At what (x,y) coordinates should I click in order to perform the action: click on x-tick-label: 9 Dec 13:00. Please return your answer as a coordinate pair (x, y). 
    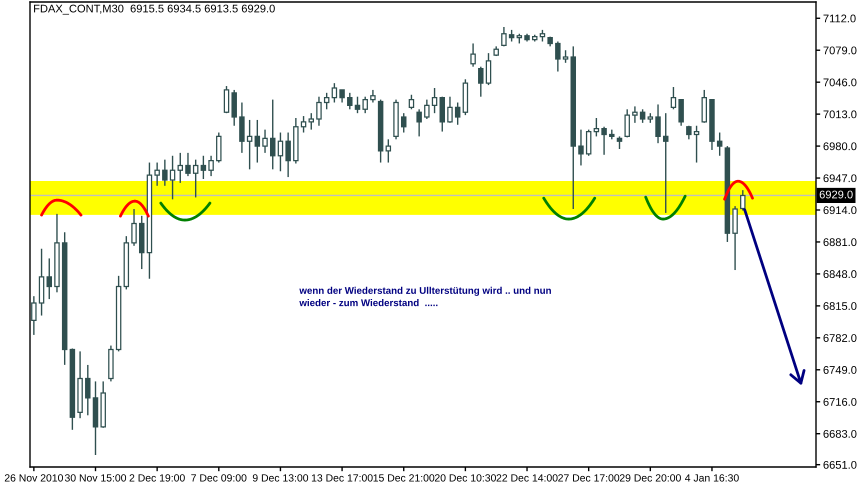
    Looking at the image, I should click on (280, 478).